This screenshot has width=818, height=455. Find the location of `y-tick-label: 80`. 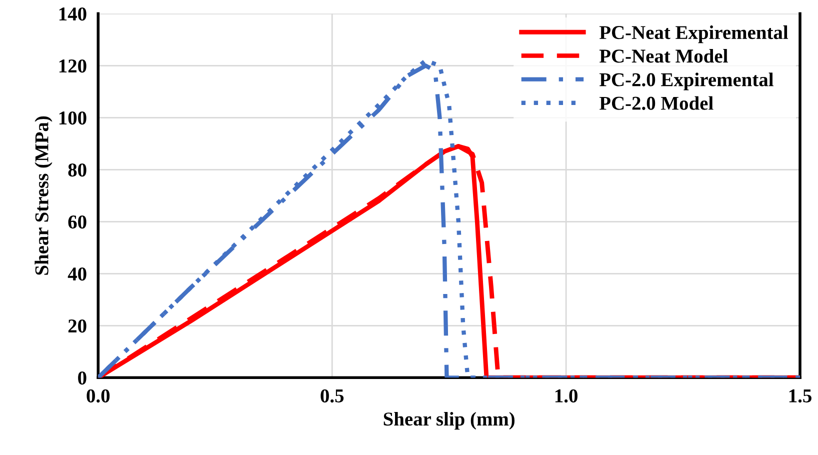

y-tick-label: 80 is located at coordinates (77, 170).